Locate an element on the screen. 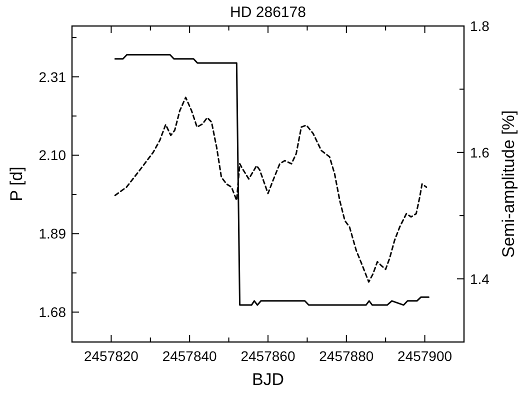 The height and width of the screenshot is (393, 520). y-tick-label: 1.89 is located at coordinates (52, 234).